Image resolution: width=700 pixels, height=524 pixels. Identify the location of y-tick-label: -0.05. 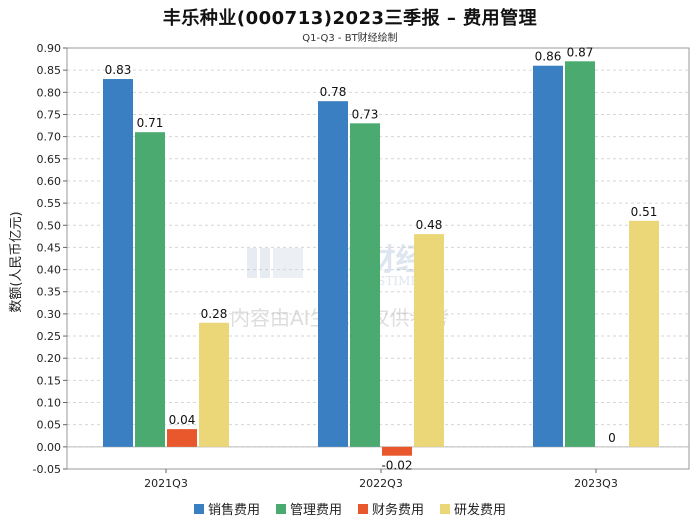
(47, 469).